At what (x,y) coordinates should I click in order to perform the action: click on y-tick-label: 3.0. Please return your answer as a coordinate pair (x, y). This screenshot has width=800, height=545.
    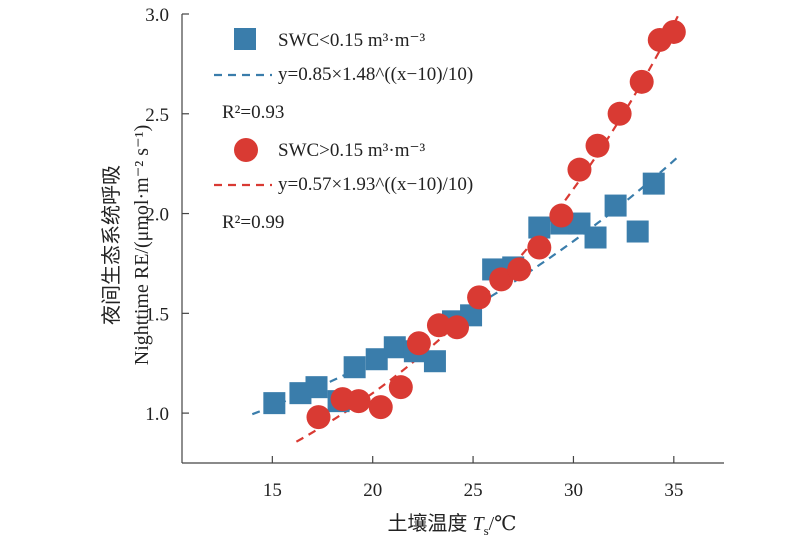
    Looking at the image, I should click on (157, 15).